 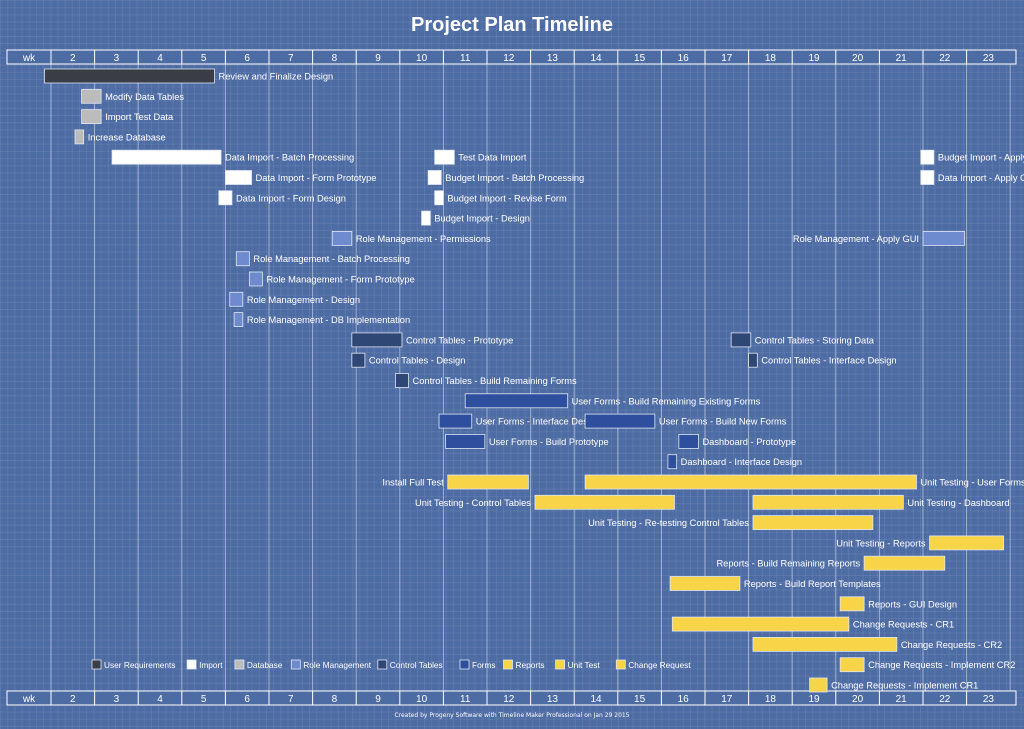 I want to click on task-label: Dashboard - Prototype, so click(x=749, y=442).